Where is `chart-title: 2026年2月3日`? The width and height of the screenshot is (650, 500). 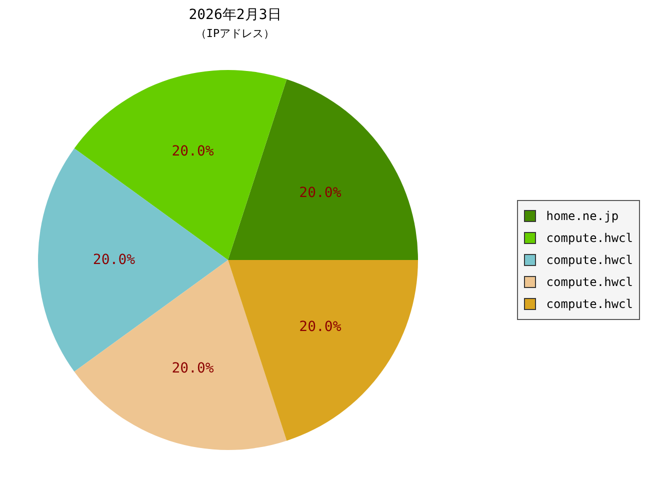
chart-title: 2026年2月3日 is located at coordinates (235, 15).